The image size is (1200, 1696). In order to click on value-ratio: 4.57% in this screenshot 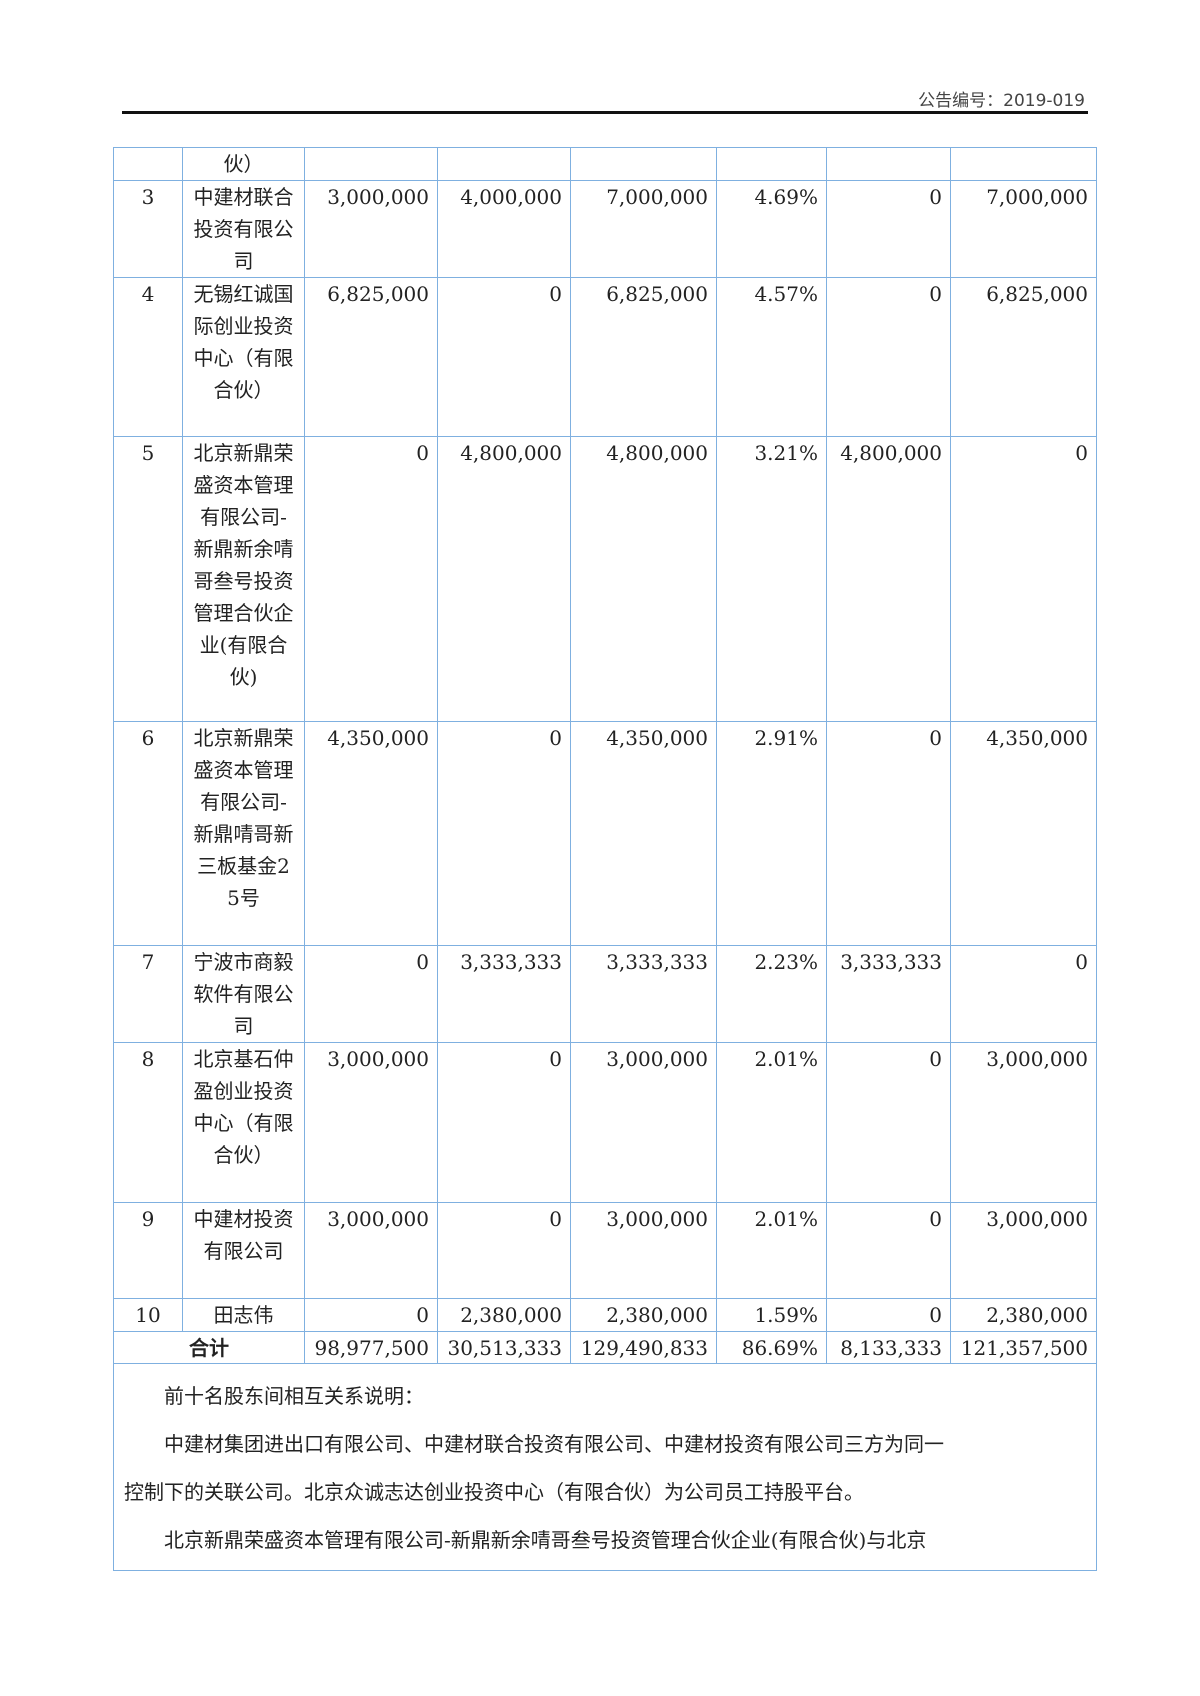, I will do `click(771, 357)`.